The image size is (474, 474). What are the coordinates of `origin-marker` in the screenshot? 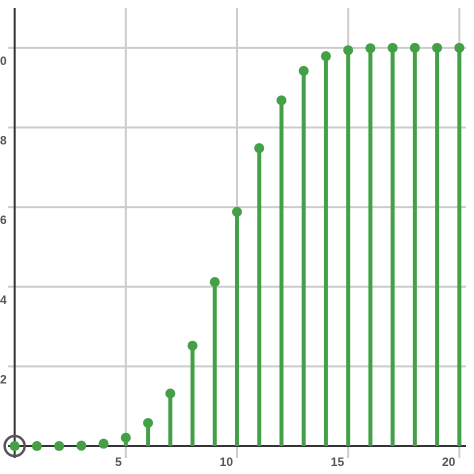 It's located at (14, 446).